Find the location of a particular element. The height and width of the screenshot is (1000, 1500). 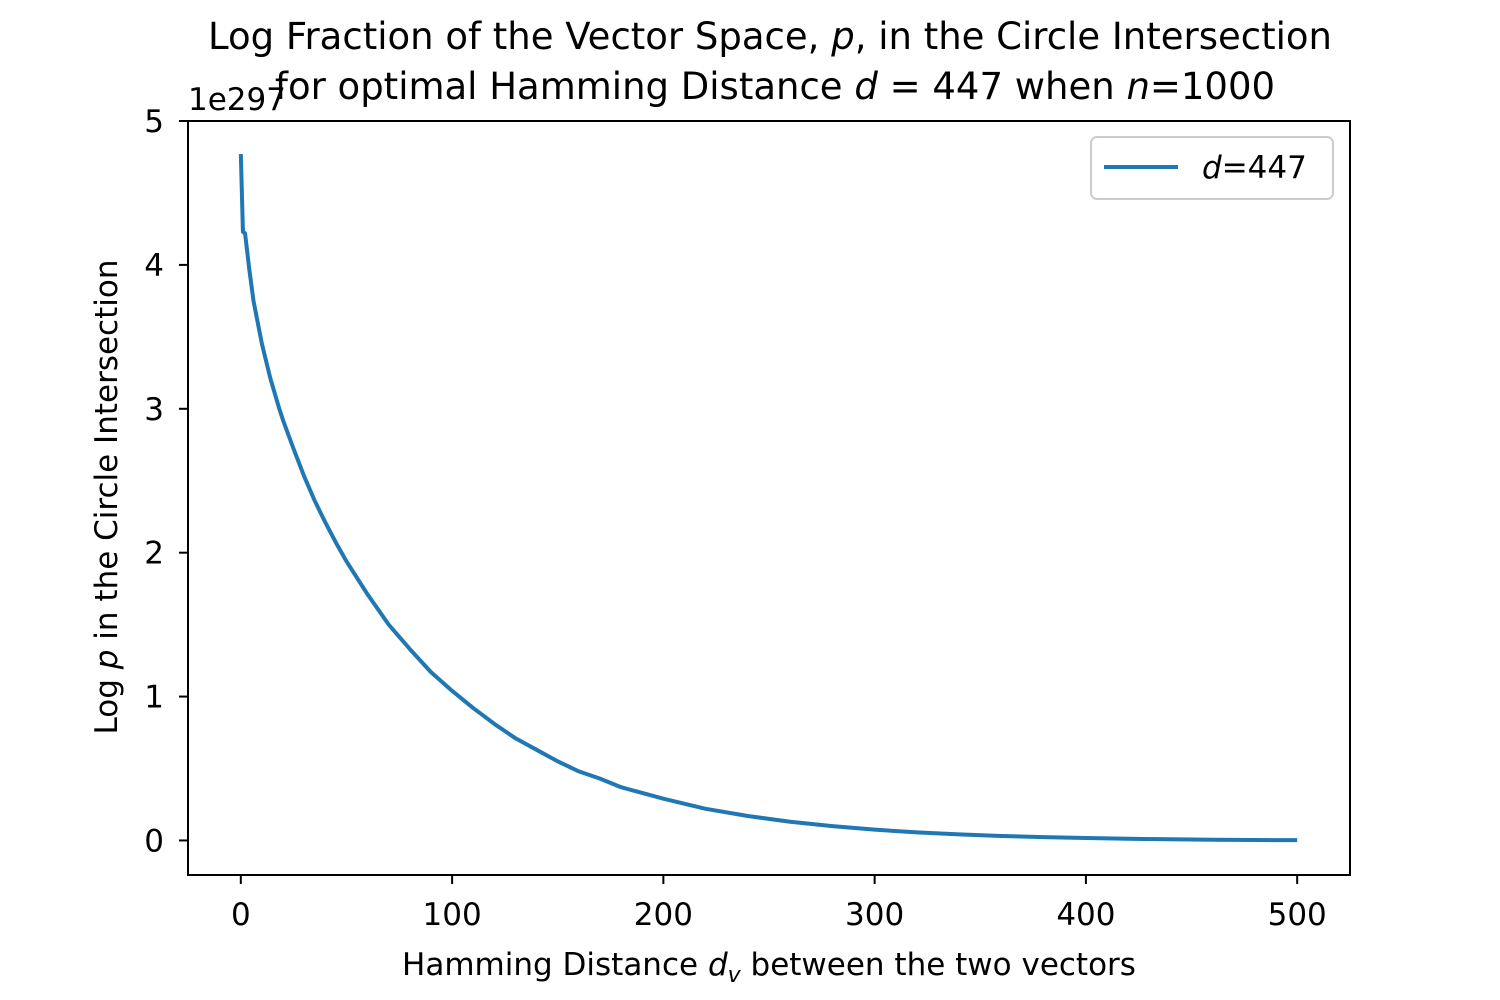

legend-entry-label: d=447 is located at coordinates (1254, 168).